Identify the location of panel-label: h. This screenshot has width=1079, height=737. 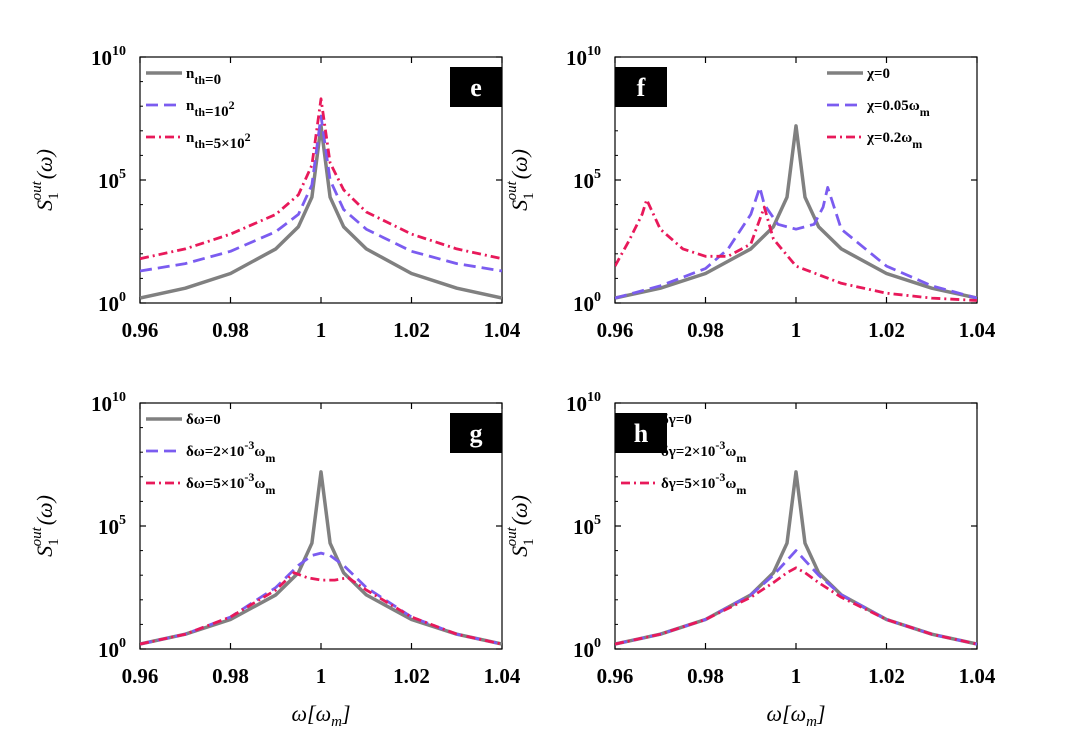
(641, 433).